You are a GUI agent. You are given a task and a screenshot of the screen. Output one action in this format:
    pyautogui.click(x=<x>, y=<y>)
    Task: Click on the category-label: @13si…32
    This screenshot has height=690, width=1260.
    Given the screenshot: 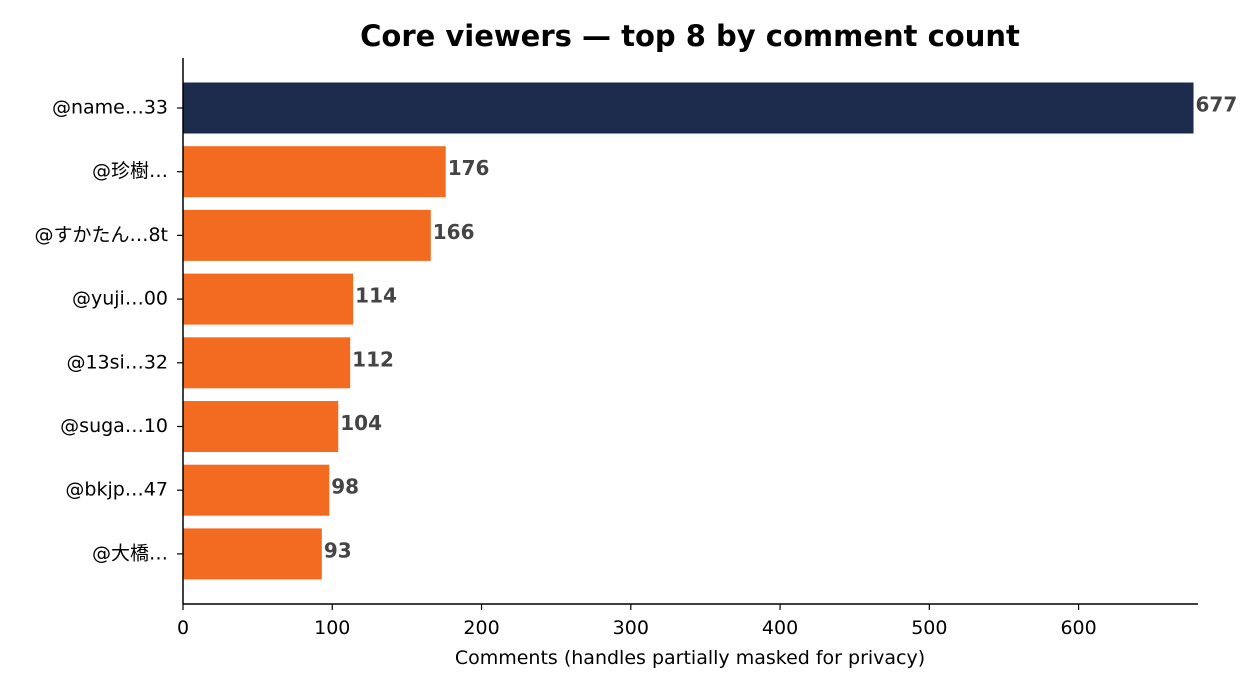 What is the action you would take?
    pyautogui.click(x=117, y=362)
    